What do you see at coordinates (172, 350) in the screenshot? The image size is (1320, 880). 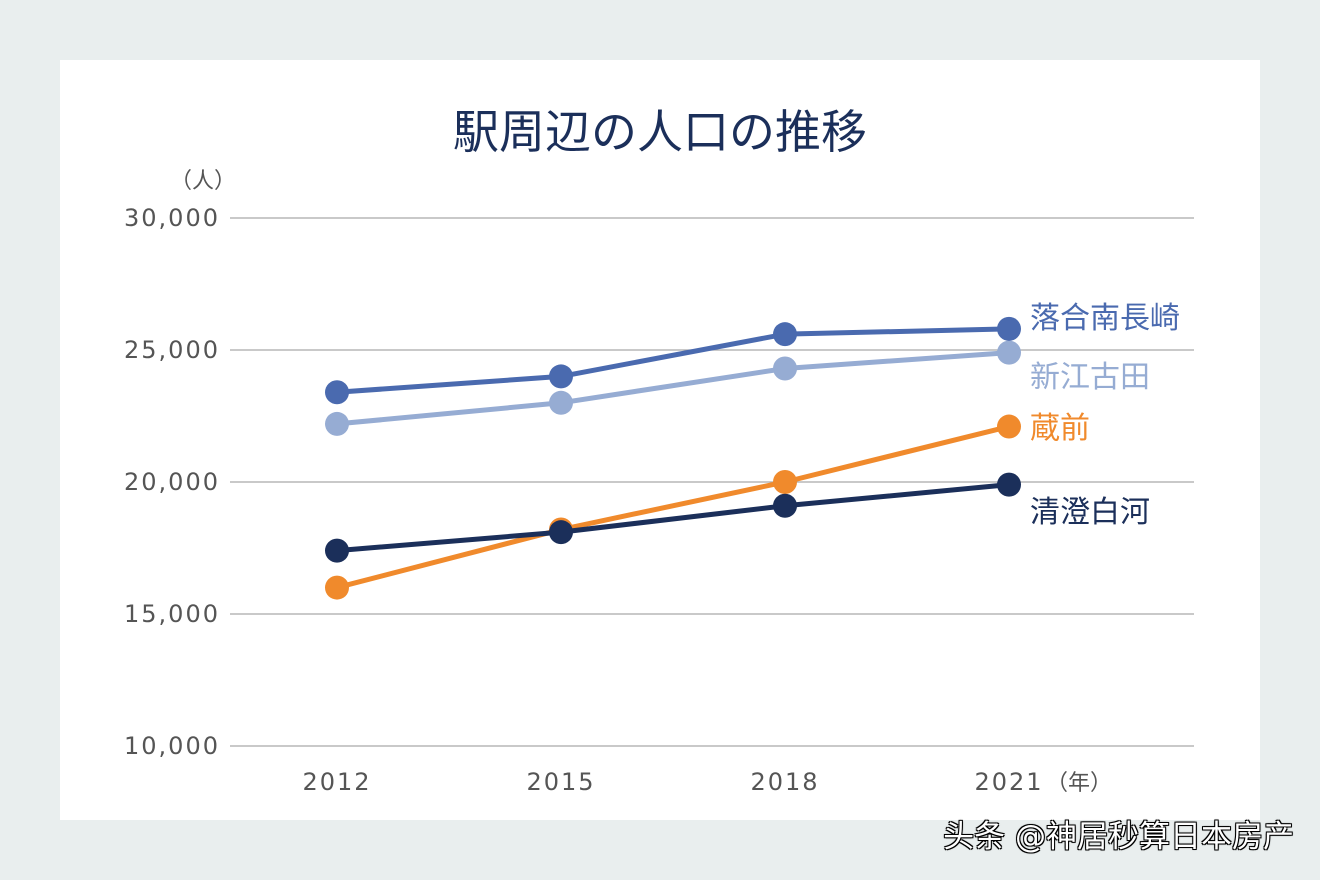 I see `y-tick-label: 25,000` at bounding box center [172, 350].